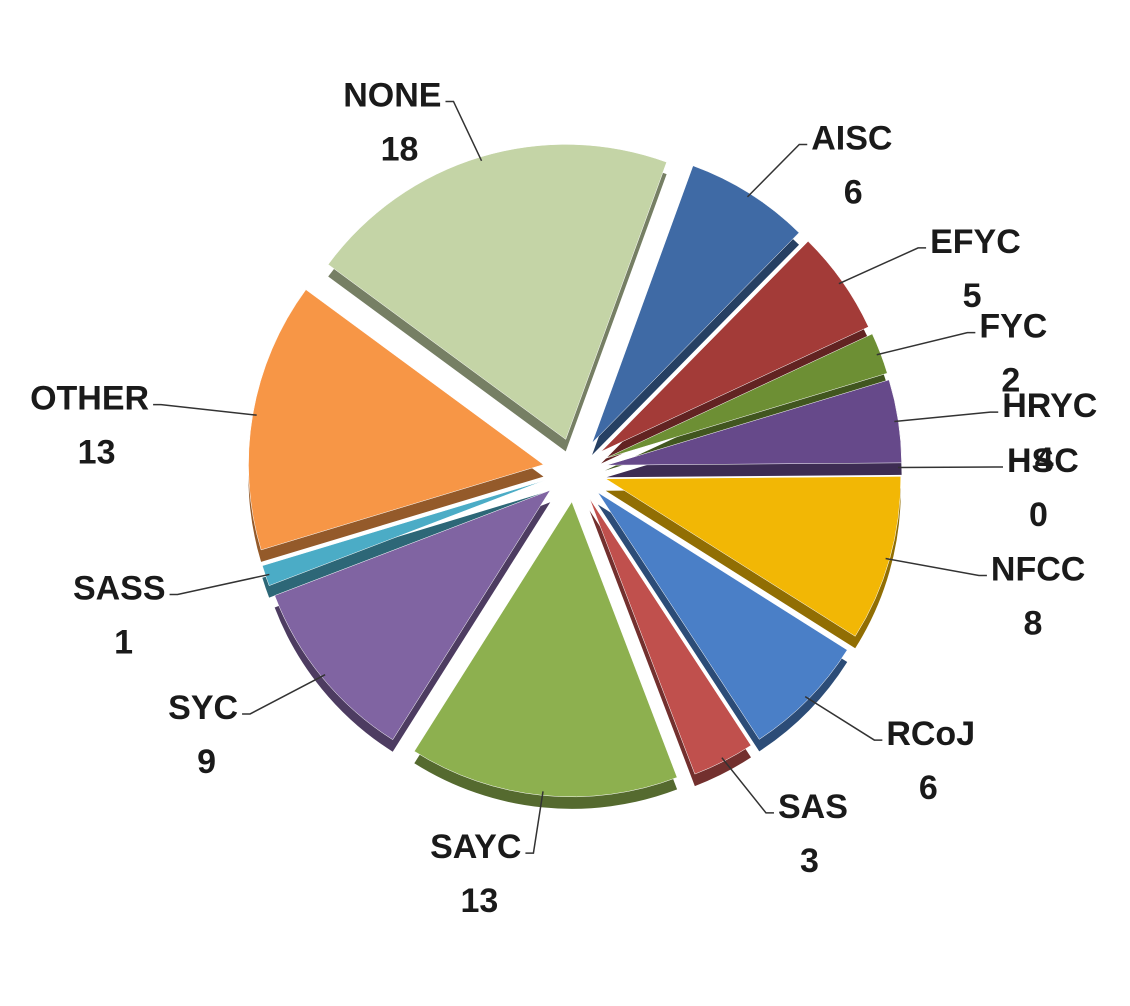 The image size is (1130, 1006). I want to click on slice-label: HSC, so click(1043, 461).